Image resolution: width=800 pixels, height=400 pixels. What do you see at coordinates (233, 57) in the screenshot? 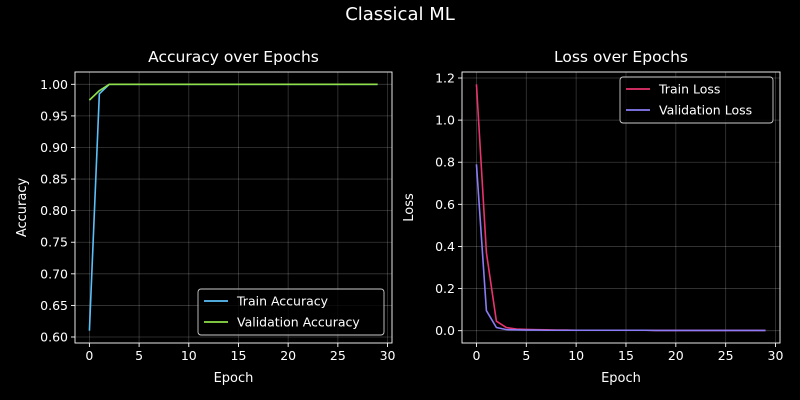
I see `chart-title: Accuracy over Epochs` at bounding box center [233, 57].